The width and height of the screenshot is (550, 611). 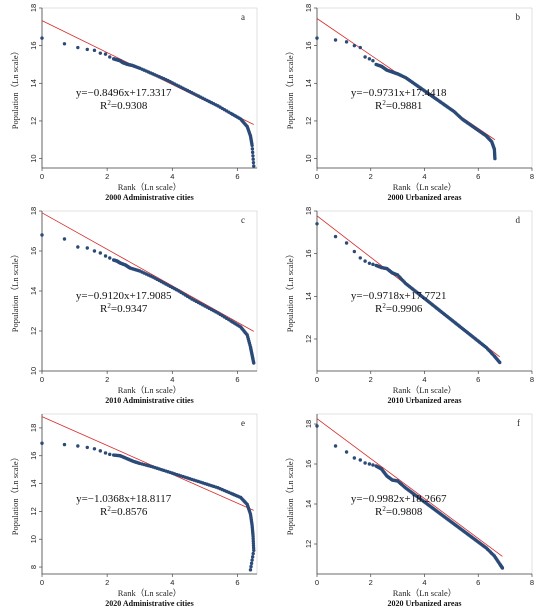 I want to click on panel-letter: e, so click(x=243, y=423).